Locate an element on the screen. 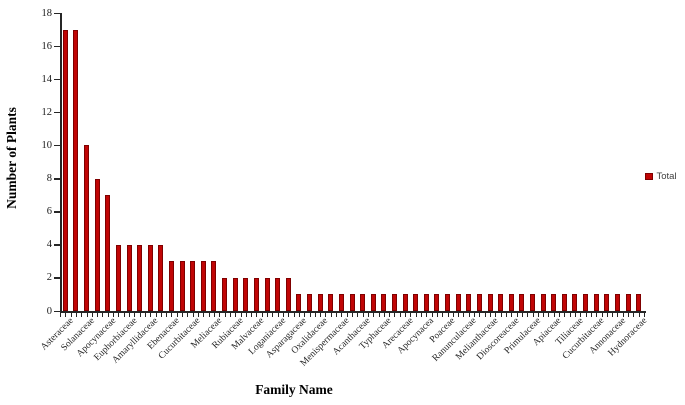  y-tick-label: 14 is located at coordinates (47, 79).